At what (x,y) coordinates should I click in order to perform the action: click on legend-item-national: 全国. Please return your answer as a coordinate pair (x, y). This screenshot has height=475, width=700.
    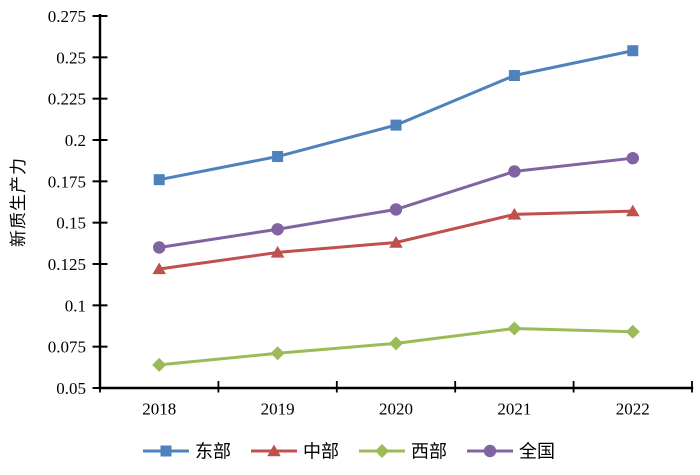
    Looking at the image, I should click on (511, 452).